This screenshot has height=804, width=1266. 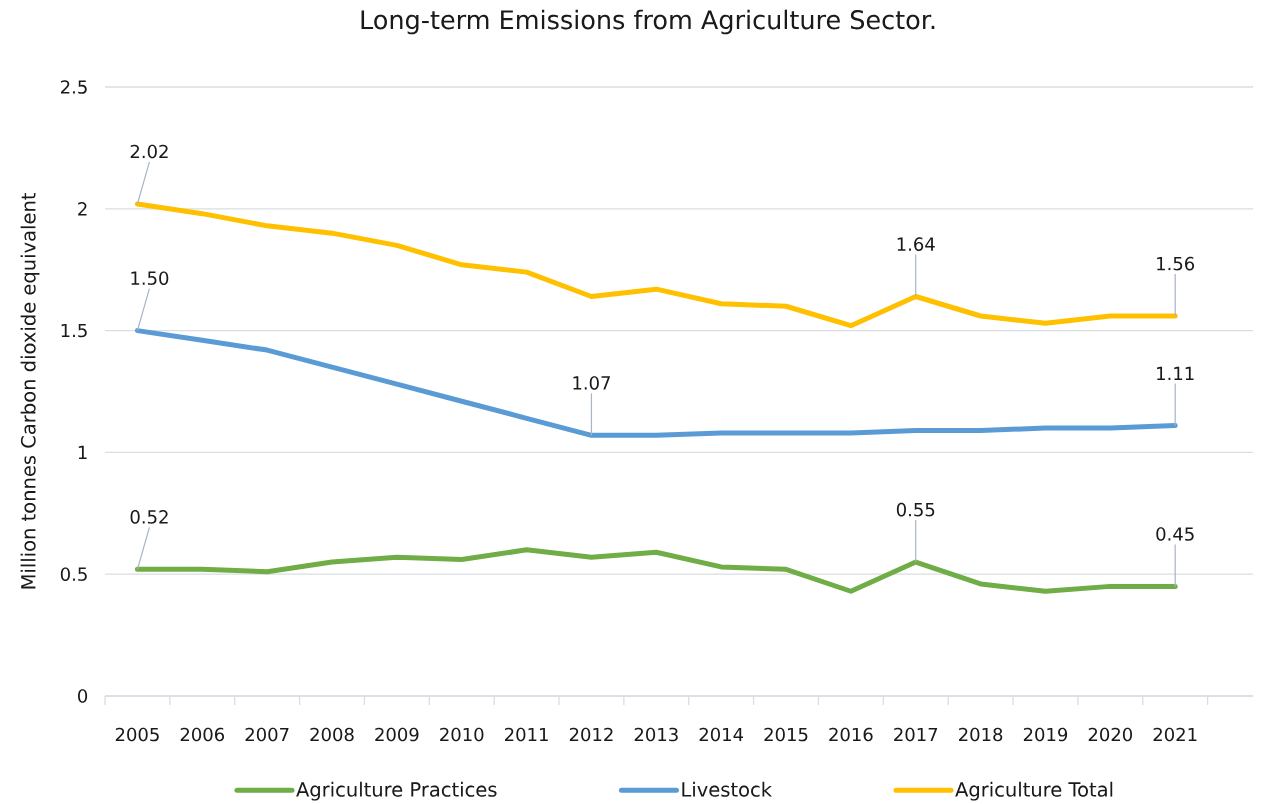 What do you see at coordinates (1175, 534) in the screenshot?
I see `data-label: 0.45` at bounding box center [1175, 534].